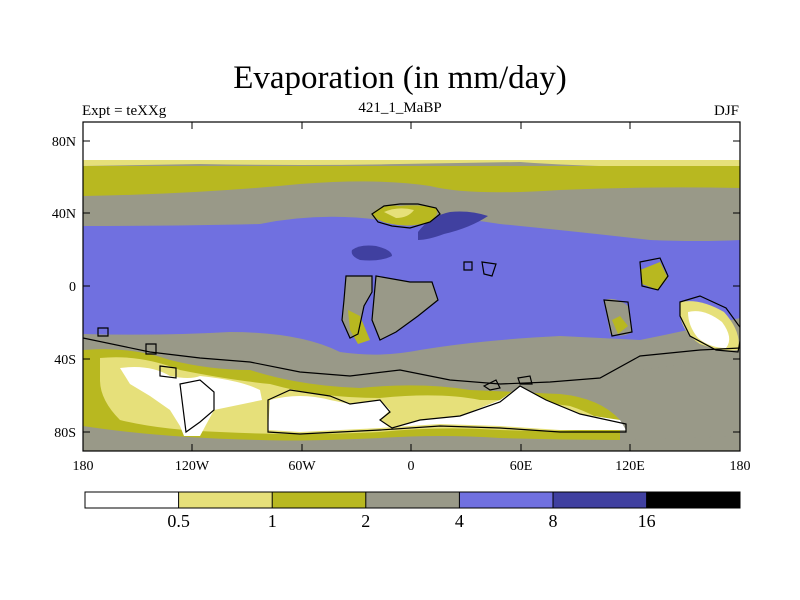  Describe the element at coordinates (192, 298) in the screenshot. I see `x-tick-120w: 120W` at that location.